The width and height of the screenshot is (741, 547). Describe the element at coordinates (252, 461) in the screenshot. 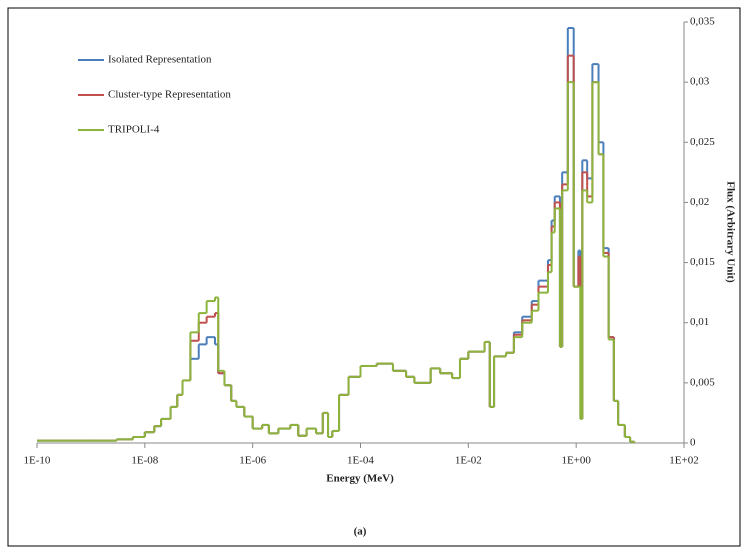

I see `x-tick-label: 1E-06` at that location.